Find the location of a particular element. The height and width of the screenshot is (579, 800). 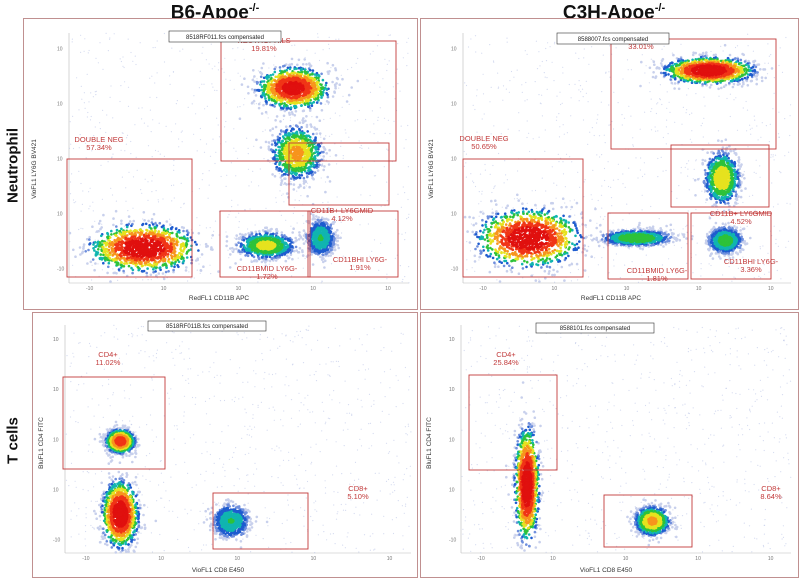

x-tick-label: -10 is located at coordinates (89, 289).